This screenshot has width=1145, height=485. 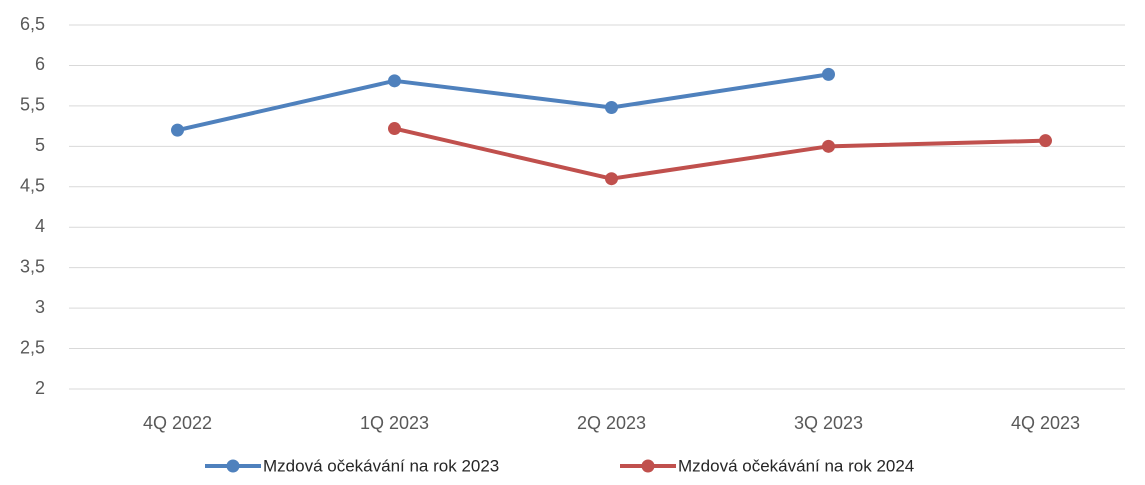 I want to click on y-tick-label: 5,5, so click(x=32, y=105).